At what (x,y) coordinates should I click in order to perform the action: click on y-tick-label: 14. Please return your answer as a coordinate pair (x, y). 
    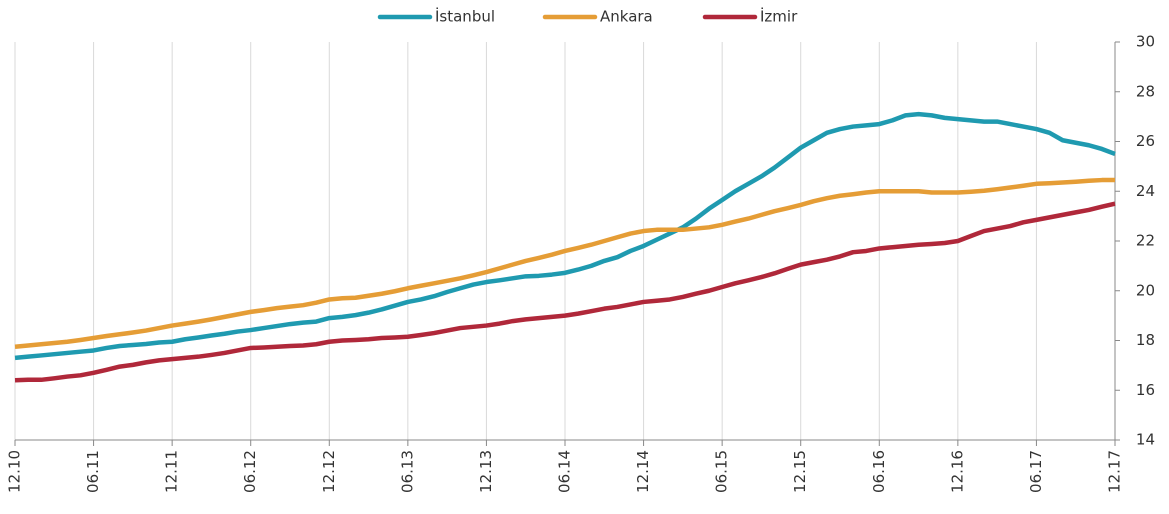
    Looking at the image, I should click on (1145, 440).